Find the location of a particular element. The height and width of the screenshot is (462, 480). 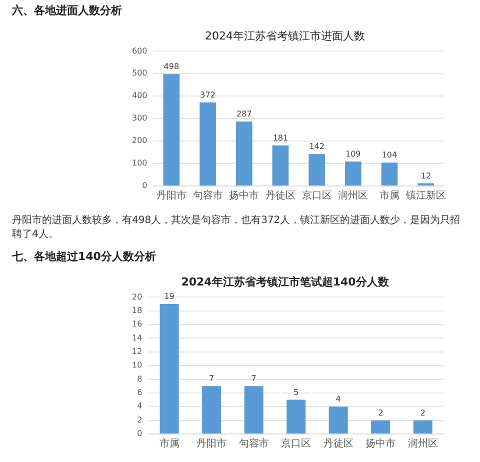

data-label: 104 is located at coordinates (390, 155).